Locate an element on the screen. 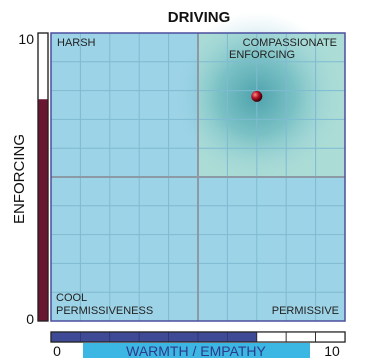  x-scale-bar-outline is located at coordinates (198, 337).